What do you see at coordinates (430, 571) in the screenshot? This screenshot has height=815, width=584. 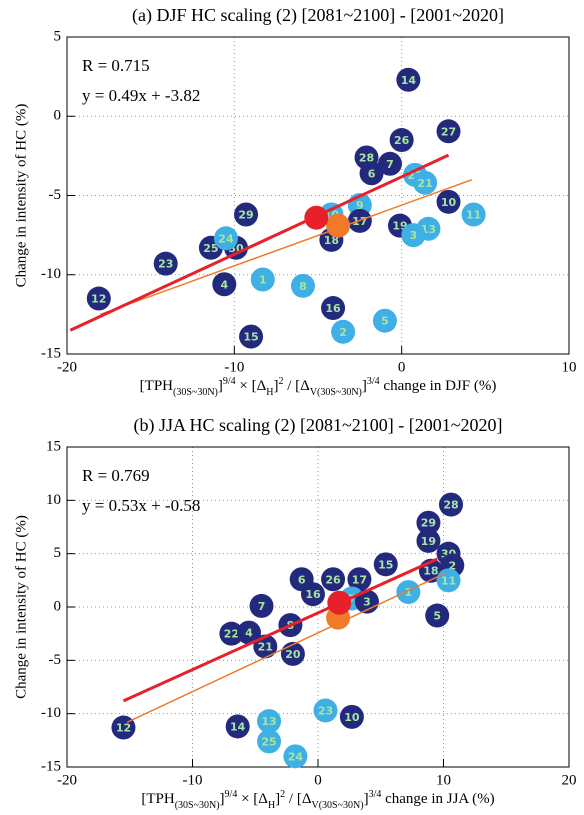 I see `point-label: 18` at bounding box center [430, 571].